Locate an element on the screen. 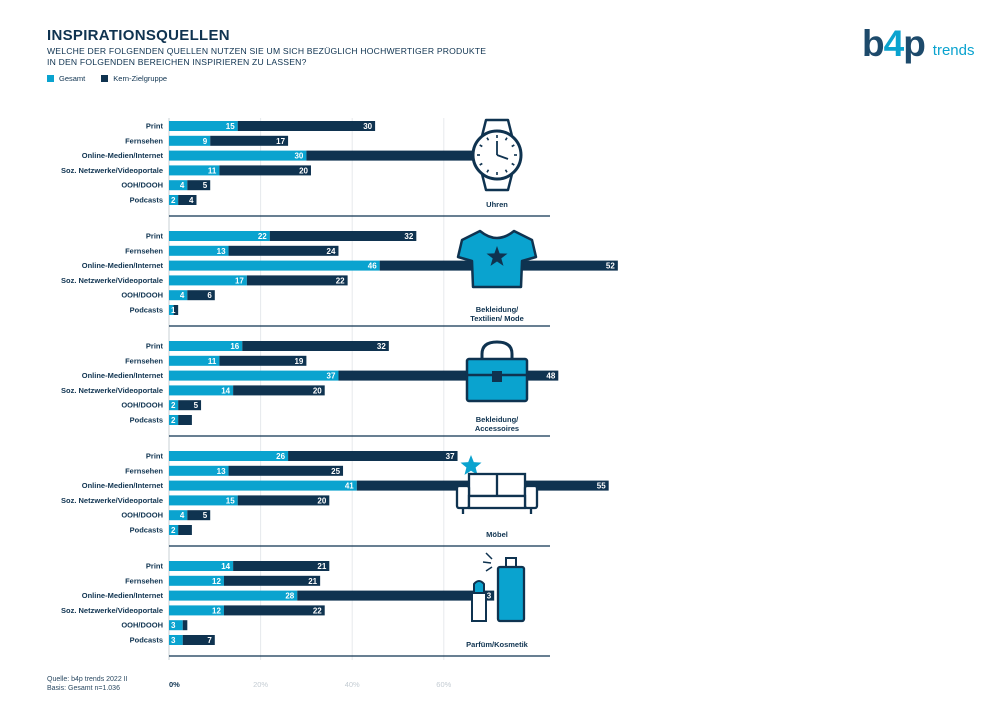  x-tick-label: 20% is located at coordinates (260, 684).